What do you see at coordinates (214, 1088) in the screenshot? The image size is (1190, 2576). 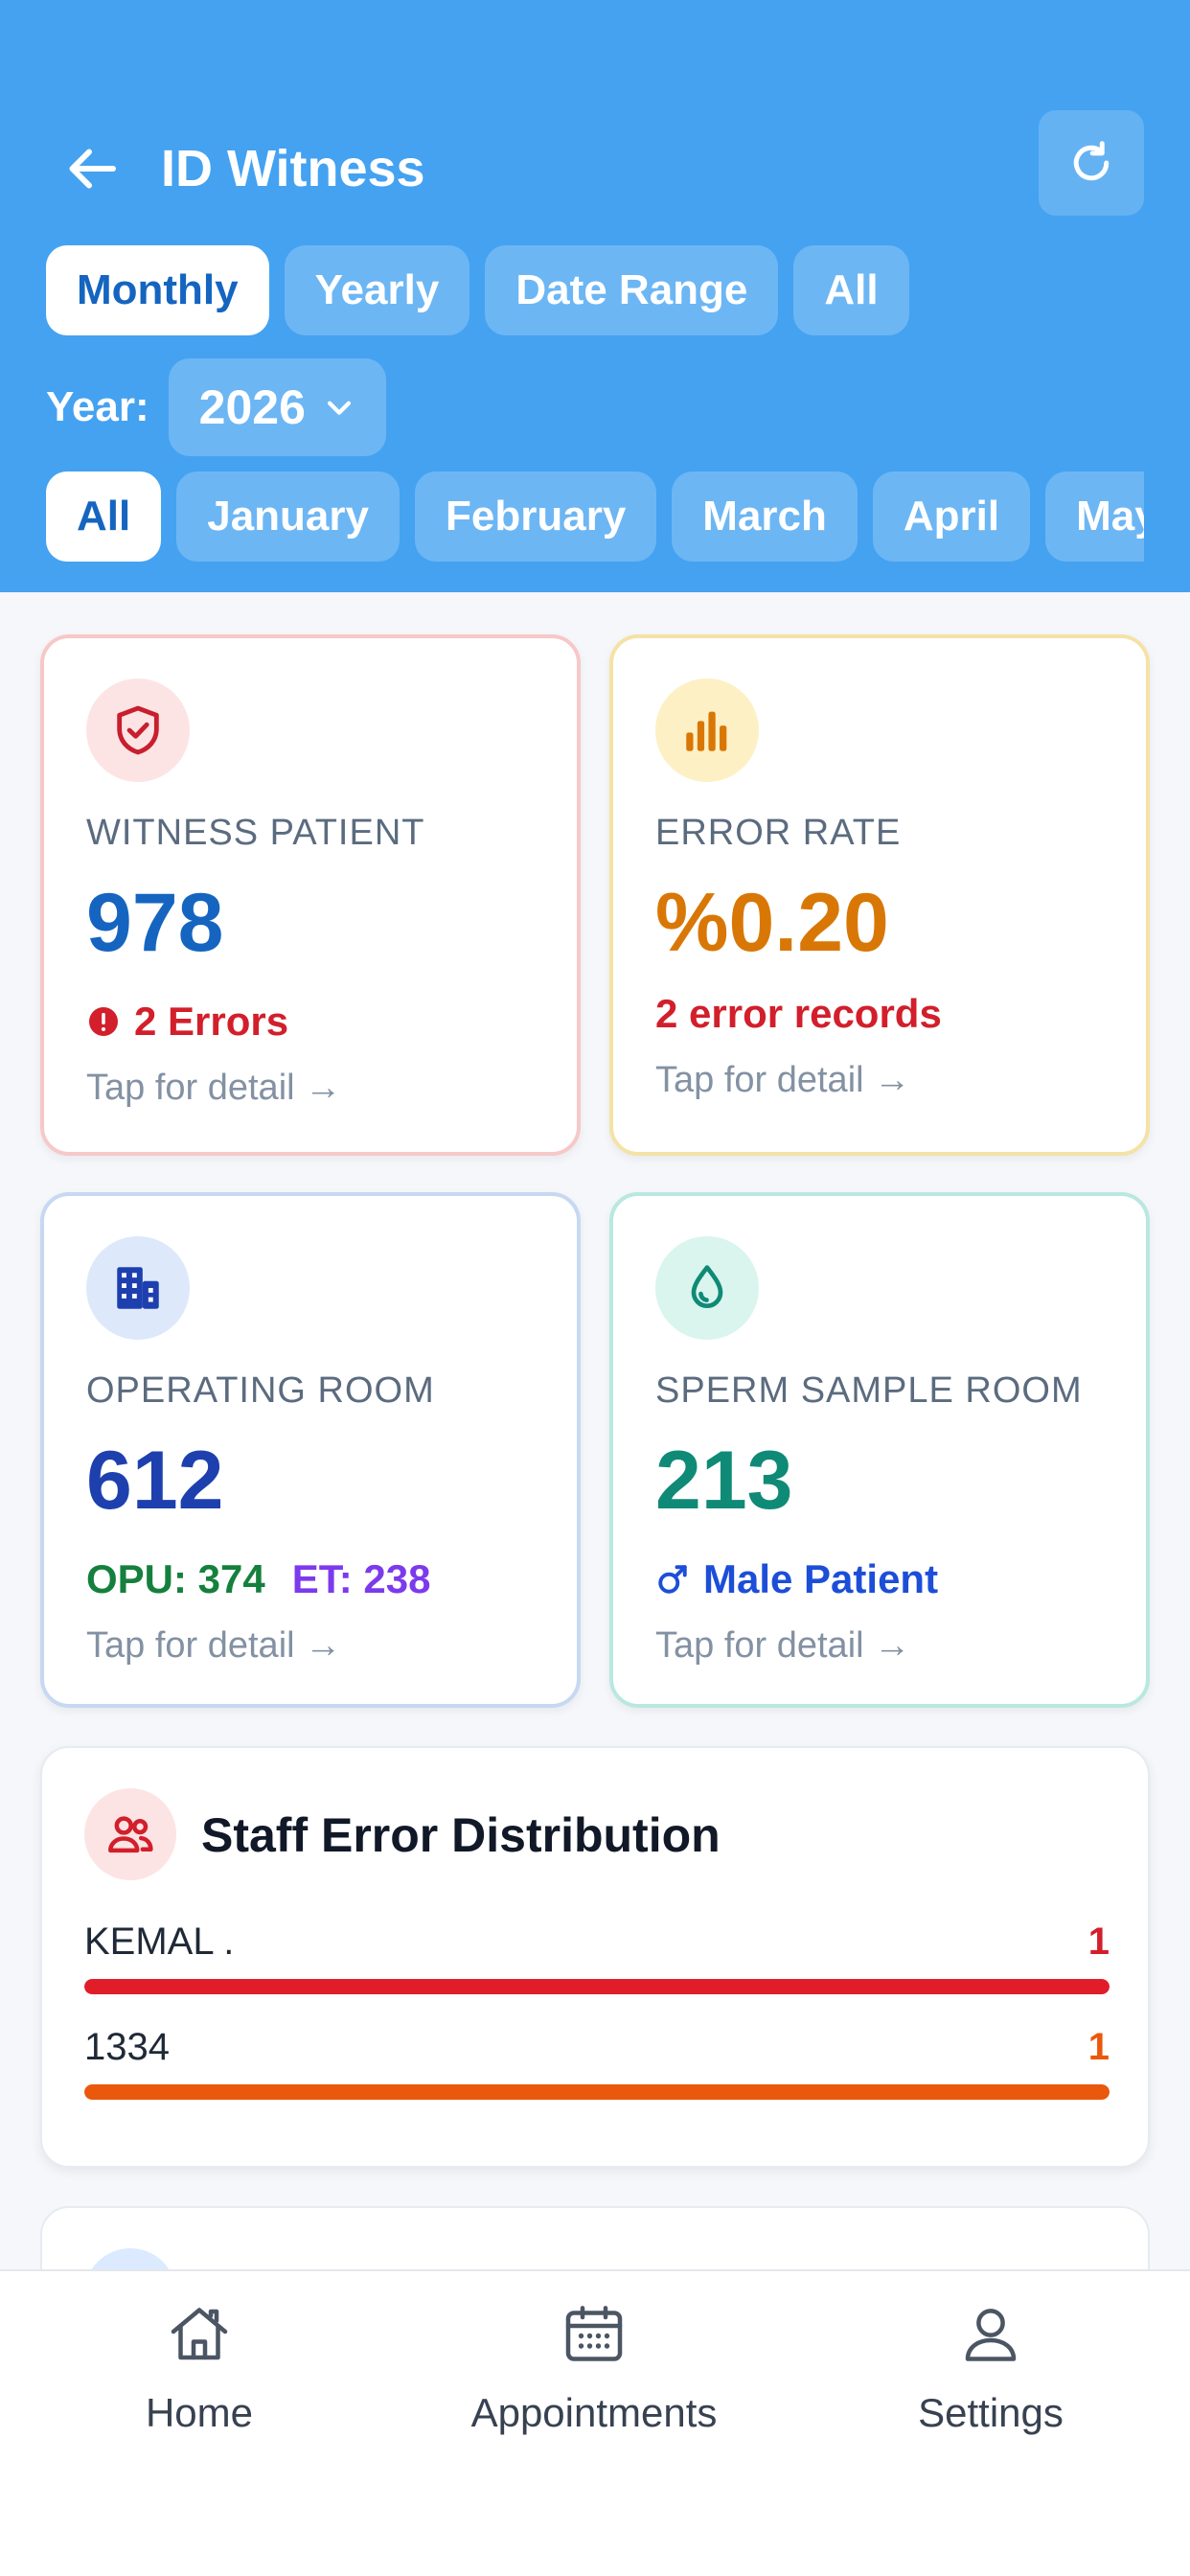 I see `witness-tap-hint: Tap for detail →` at bounding box center [214, 1088].